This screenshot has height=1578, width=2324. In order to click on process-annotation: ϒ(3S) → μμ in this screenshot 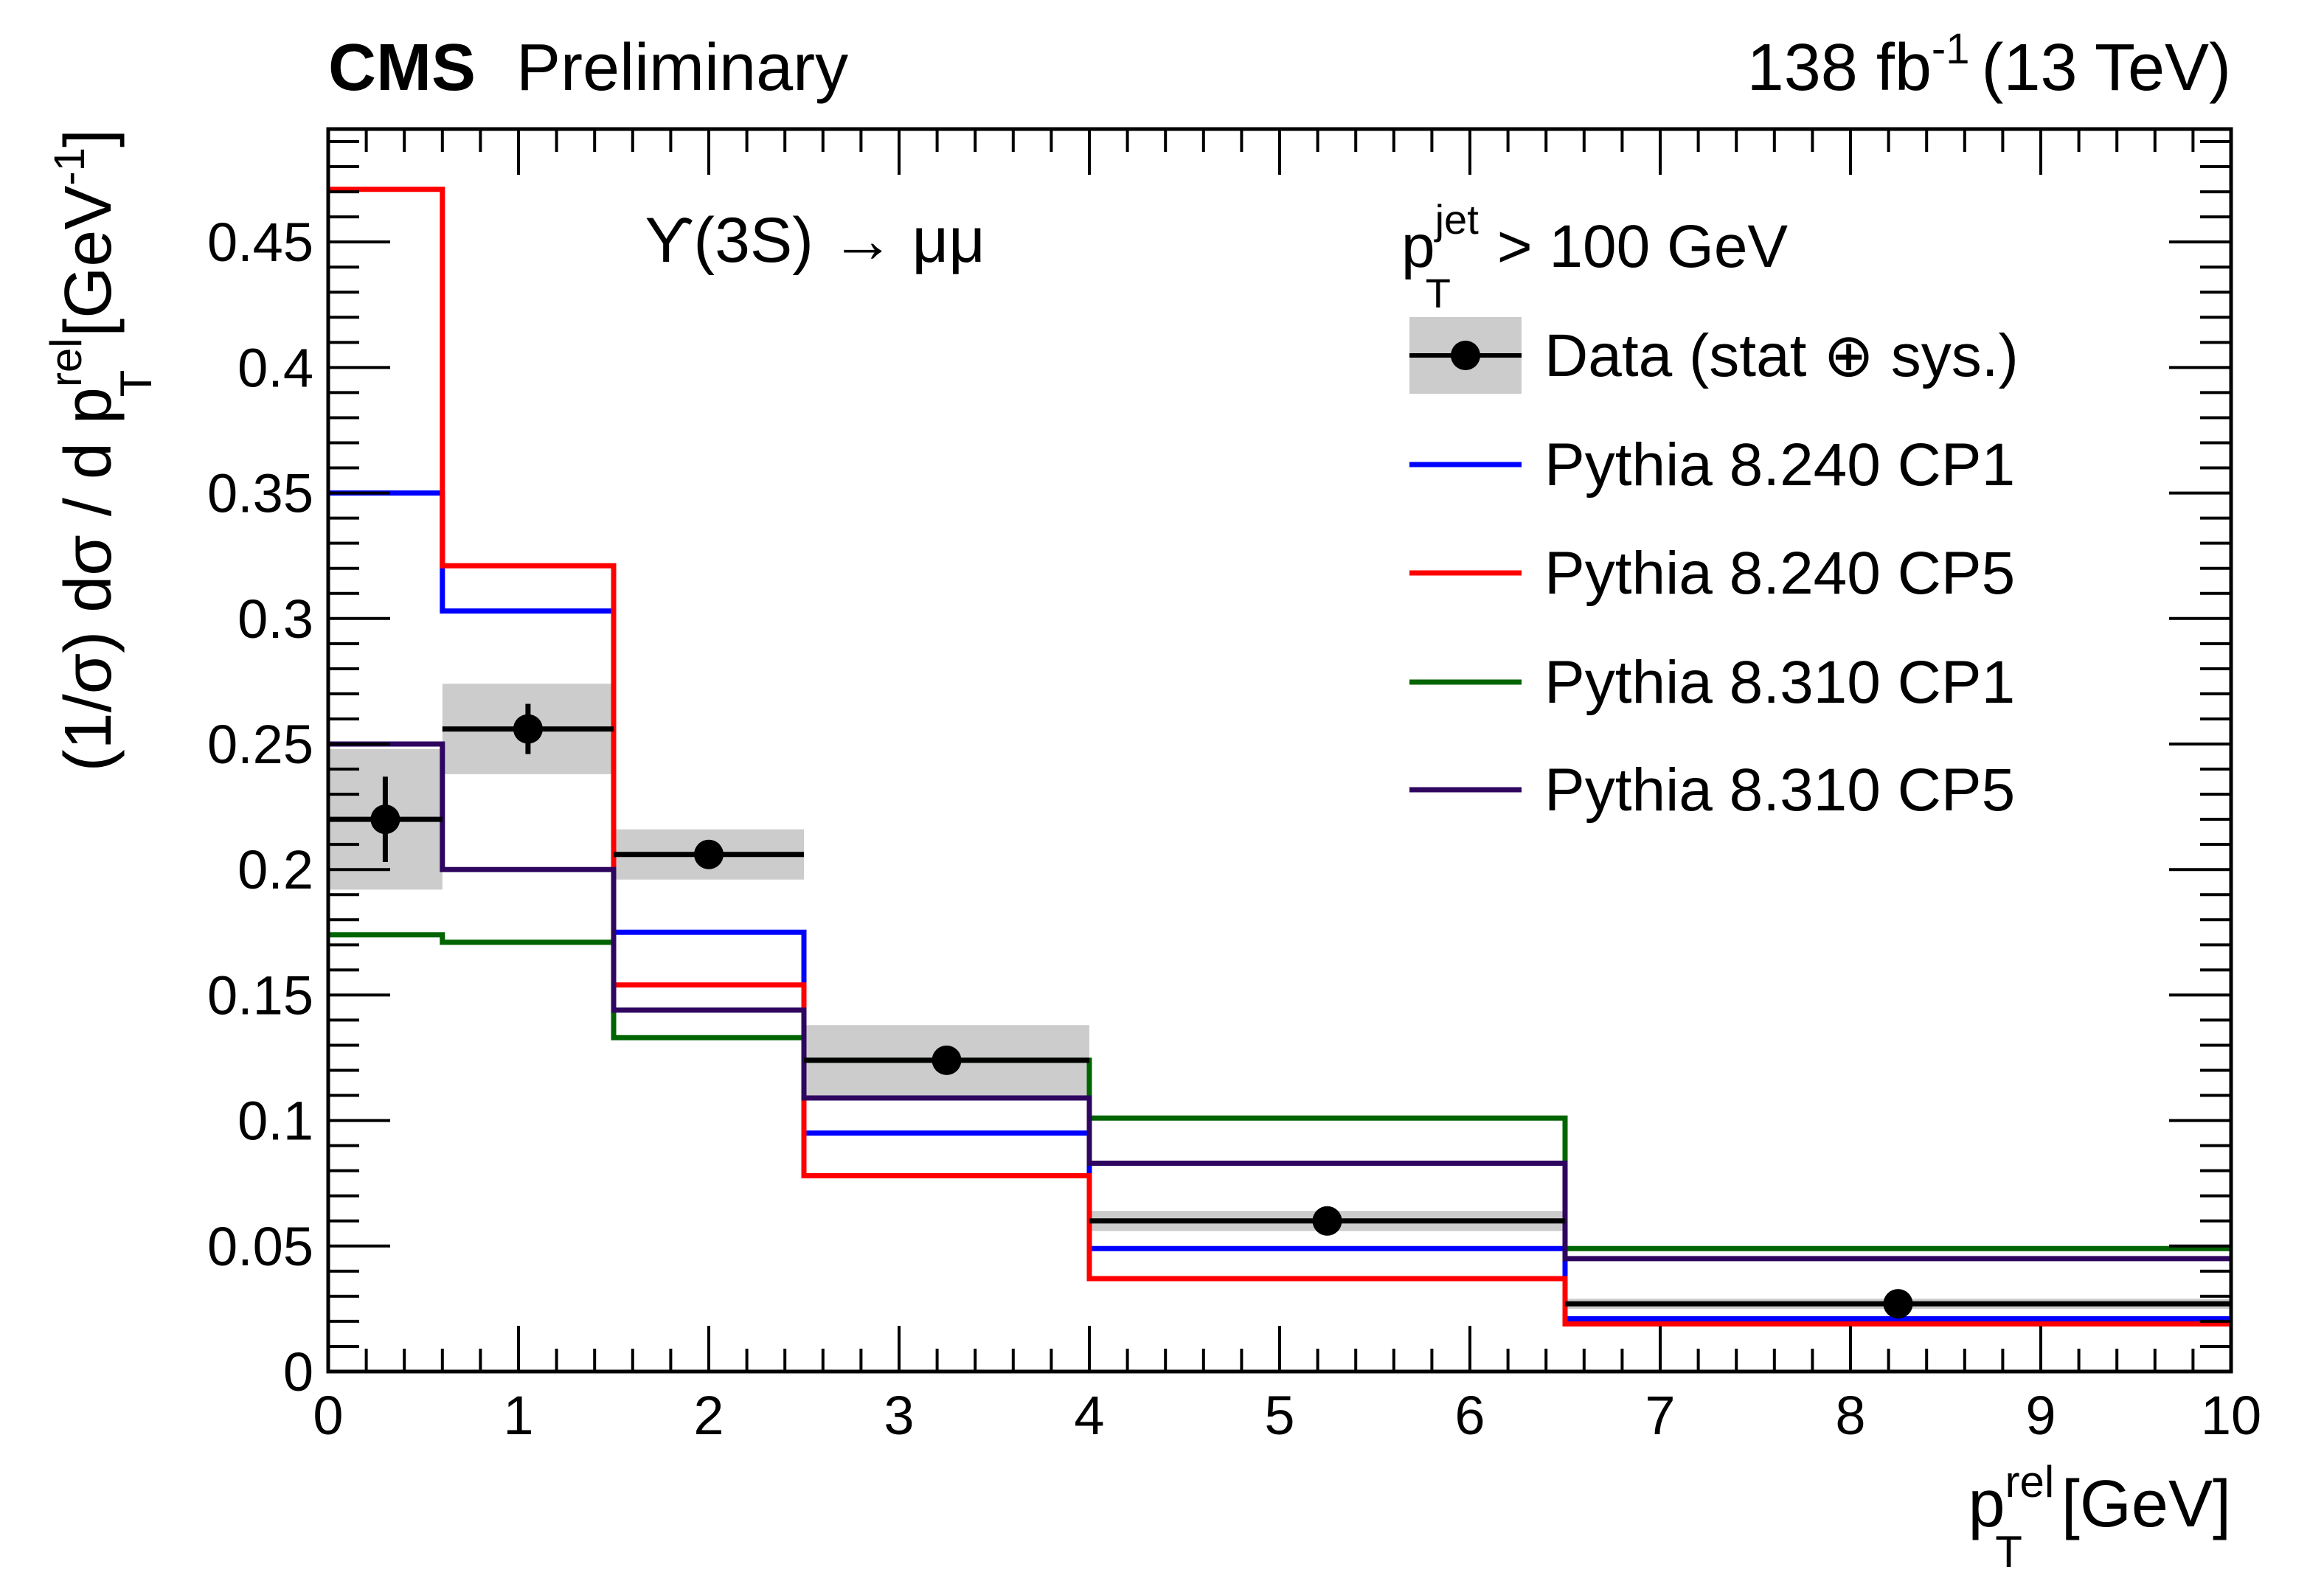, I will do `click(815, 240)`.